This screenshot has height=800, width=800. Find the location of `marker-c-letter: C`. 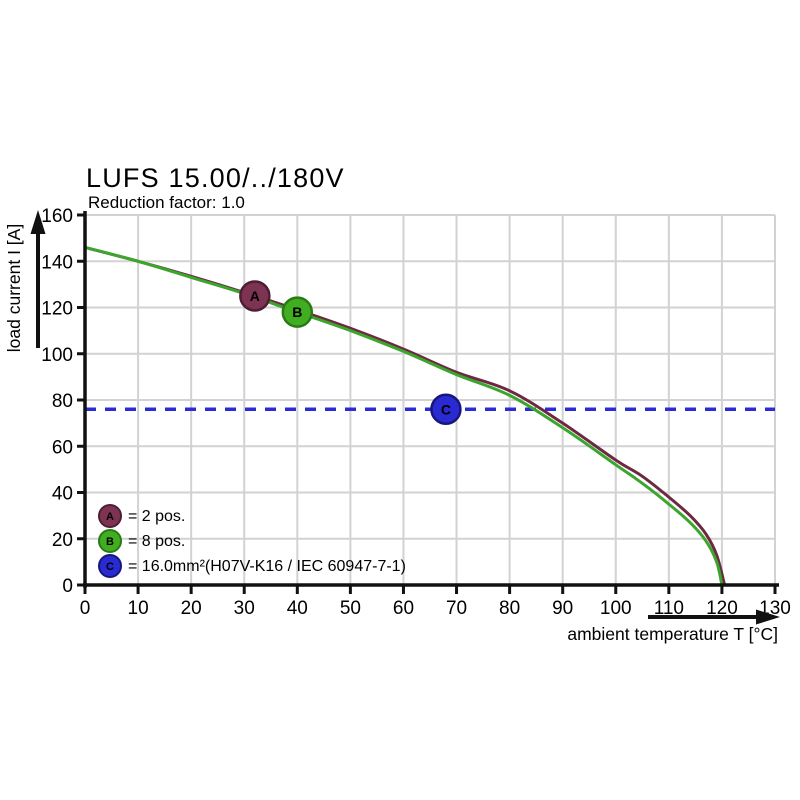

marker-c-letter: C is located at coordinates (446, 409).